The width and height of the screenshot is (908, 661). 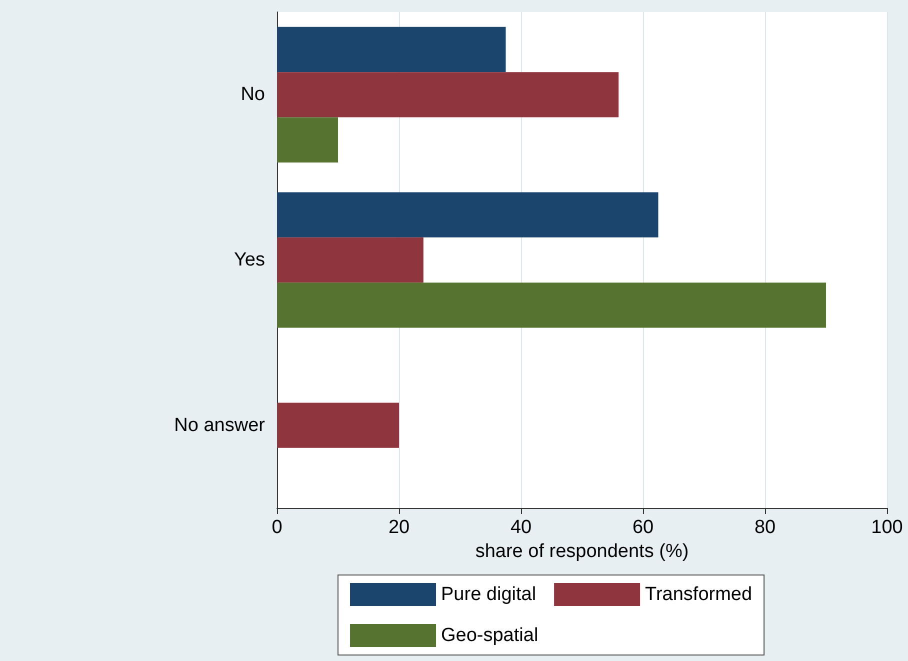 I want to click on y-tick-label: No answer, so click(x=220, y=425).